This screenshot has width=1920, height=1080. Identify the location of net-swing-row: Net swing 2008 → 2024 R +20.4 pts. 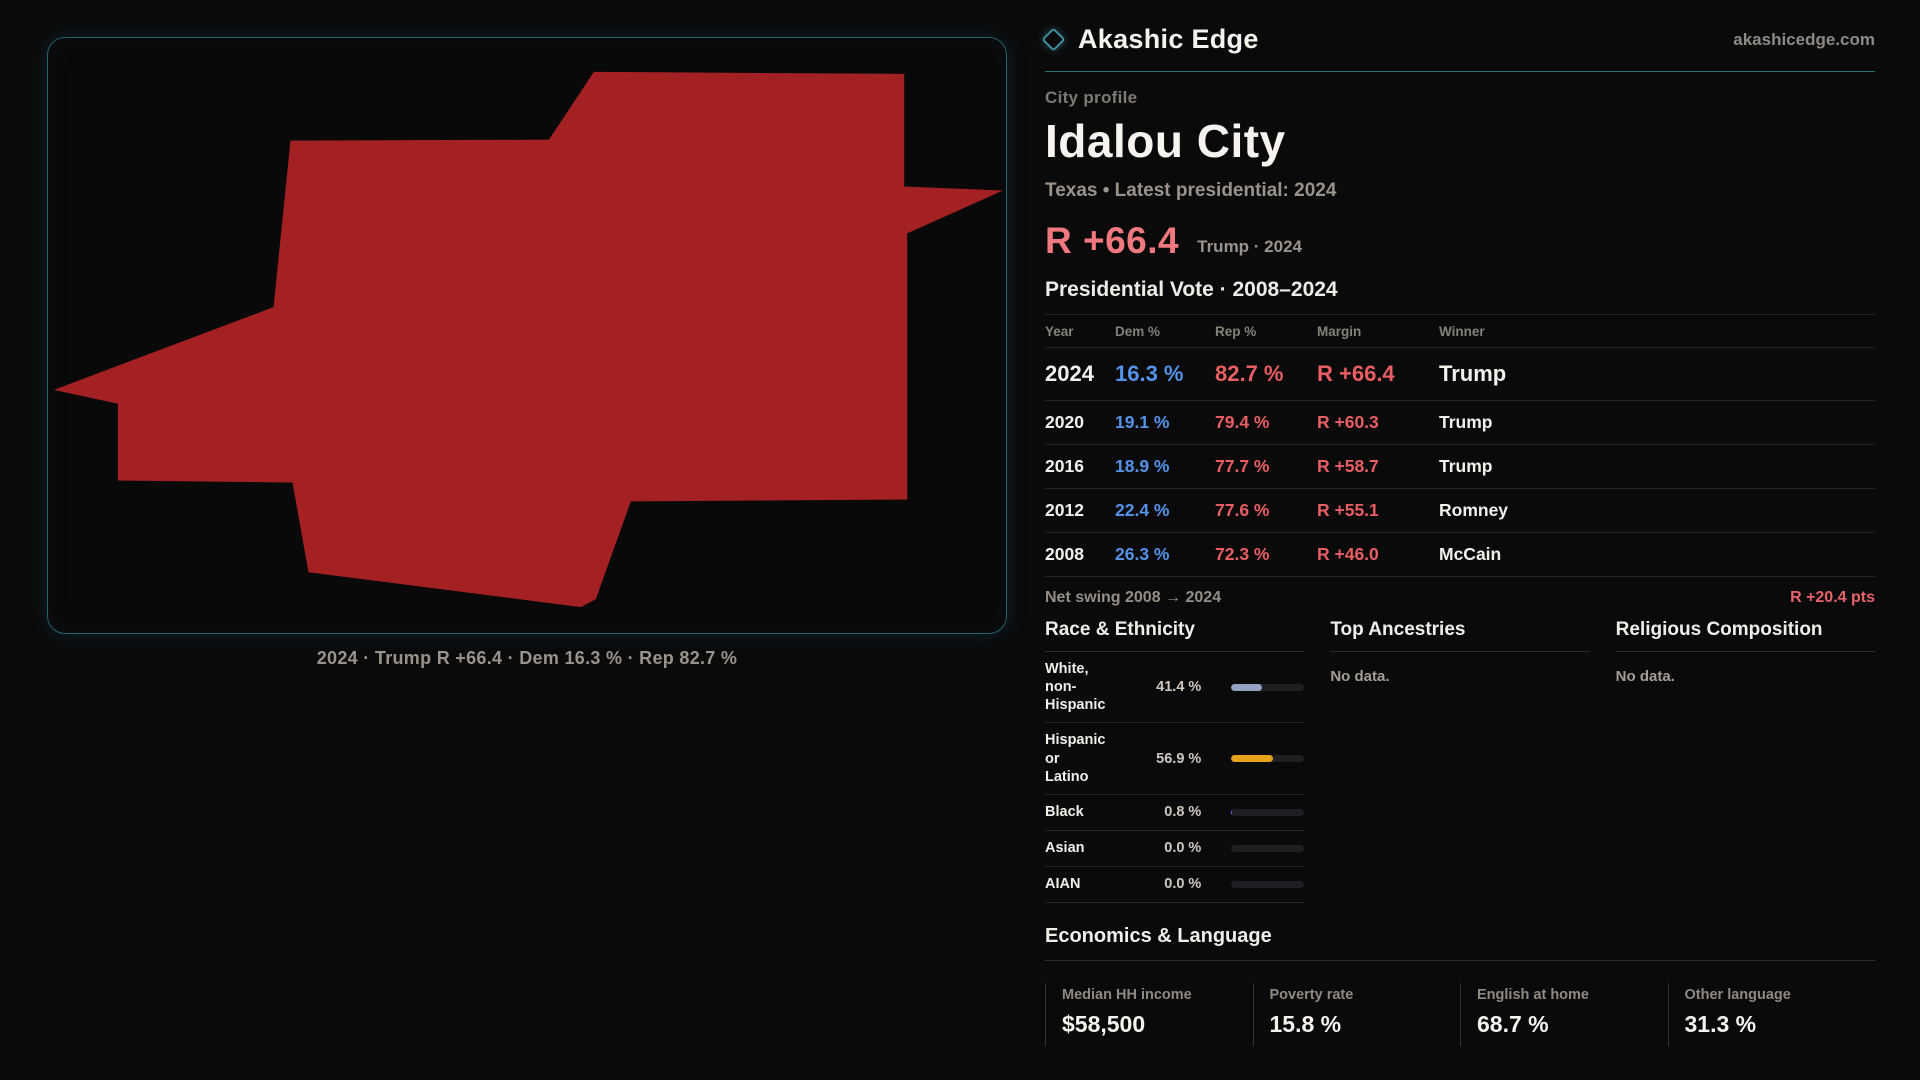
(1460, 597).